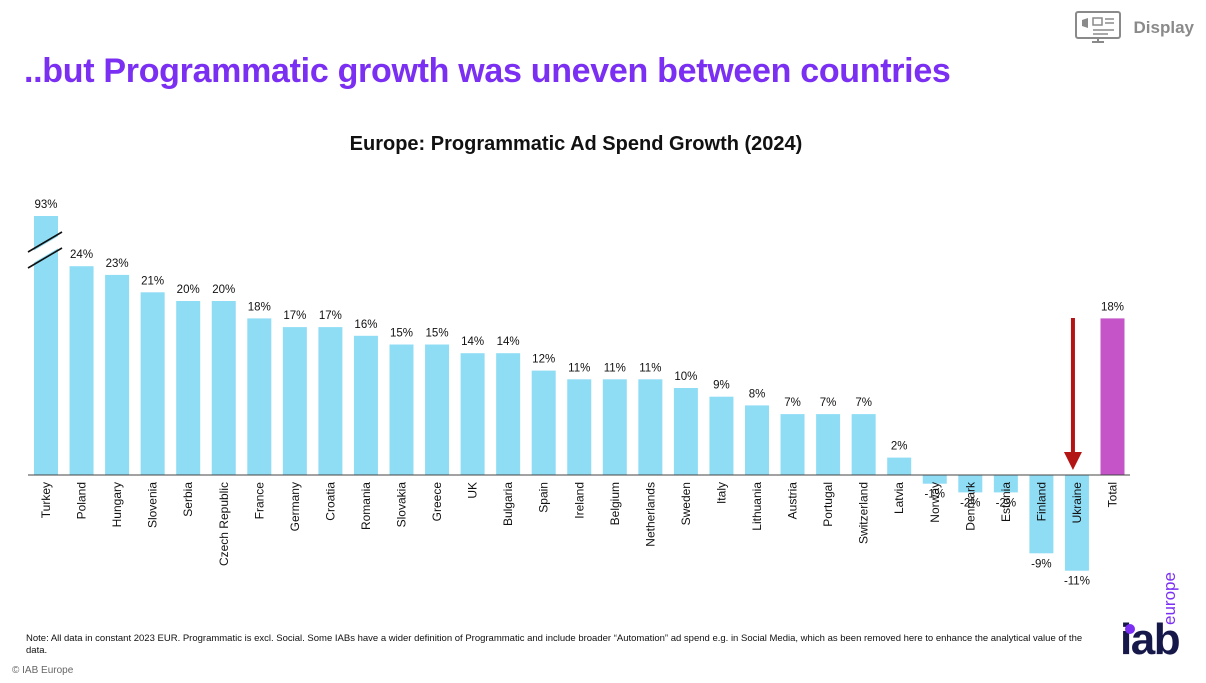  Describe the element at coordinates (757, 506) in the screenshot. I see `category-label-lithuania: Lithuania` at that location.